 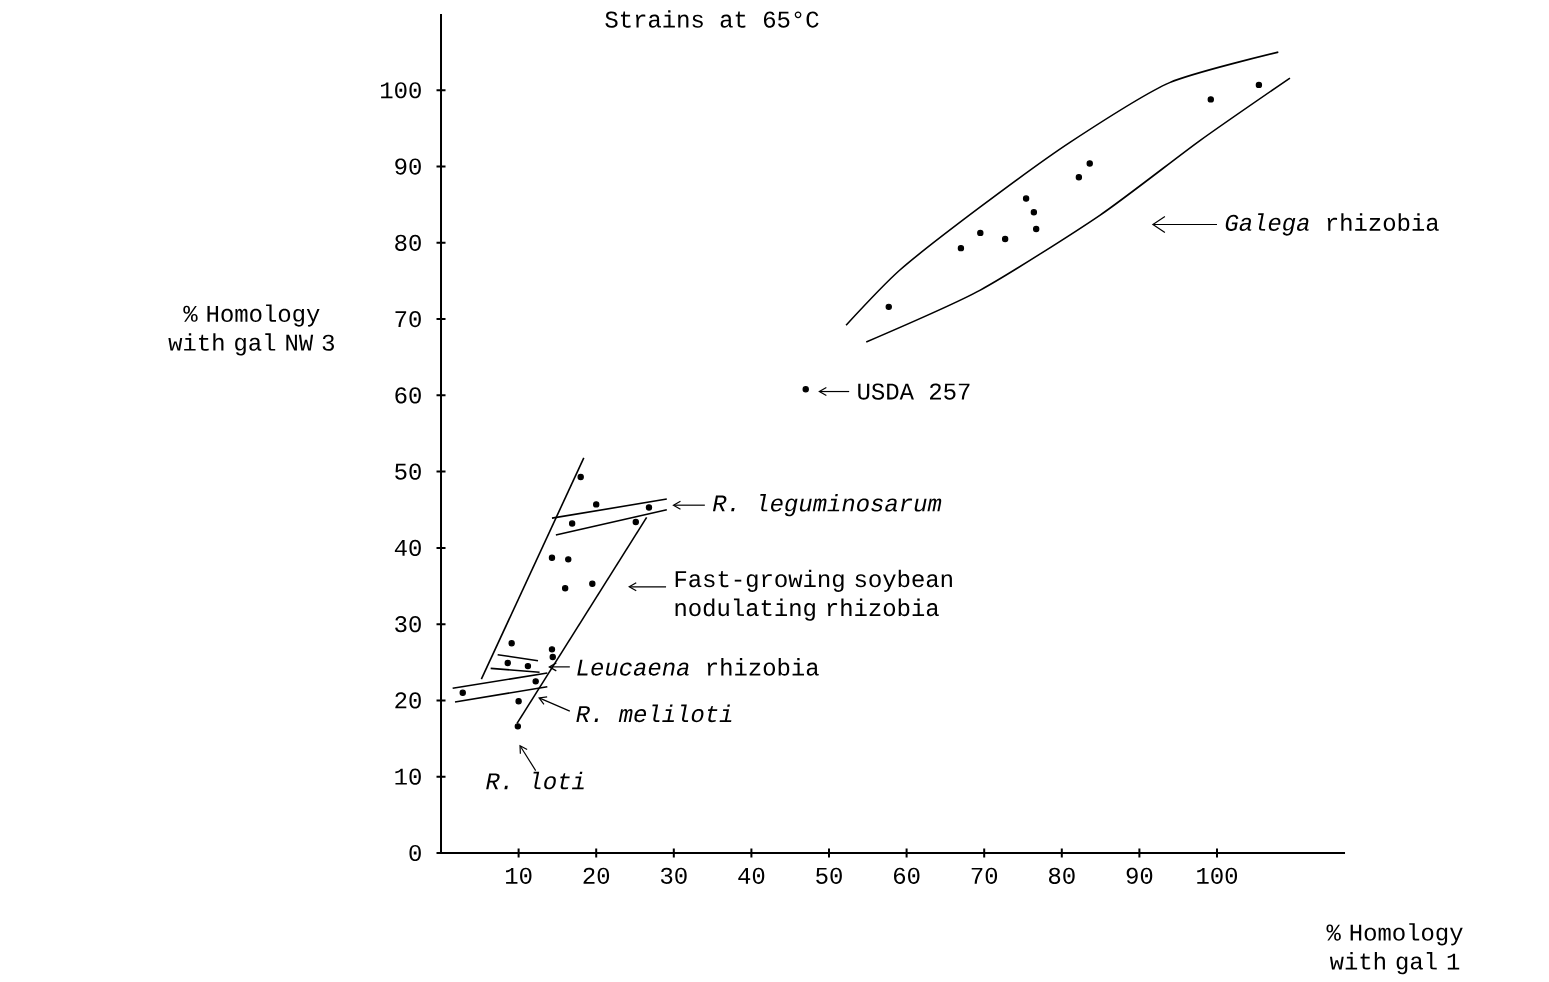 I want to click on y-tick-label: 70, so click(x=408, y=319).